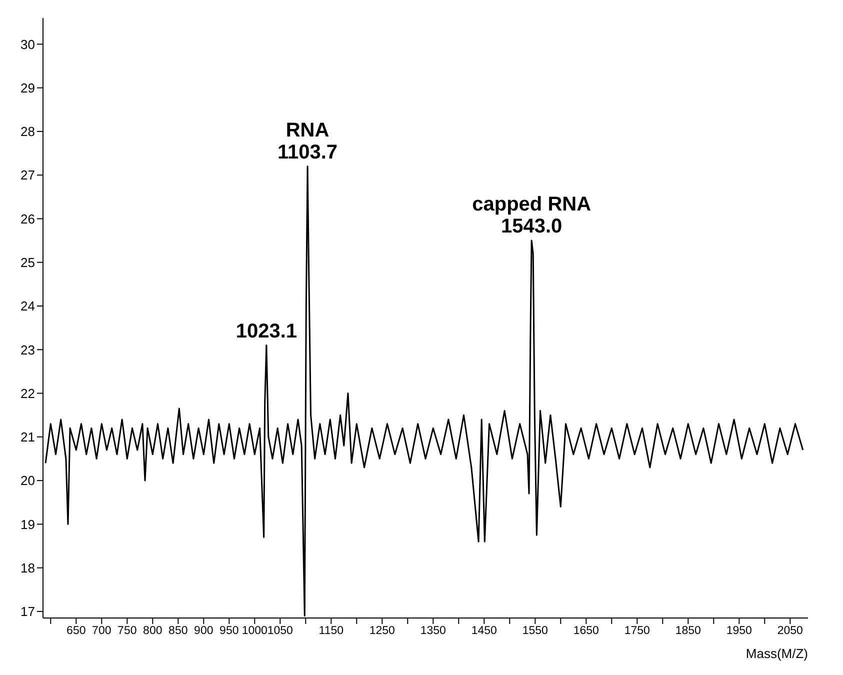 This screenshot has height=675, width=843. What do you see at coordinates (178, 631) in the screenshot?
I see `x-tick-label: 850` at bounding box center [178, 631].